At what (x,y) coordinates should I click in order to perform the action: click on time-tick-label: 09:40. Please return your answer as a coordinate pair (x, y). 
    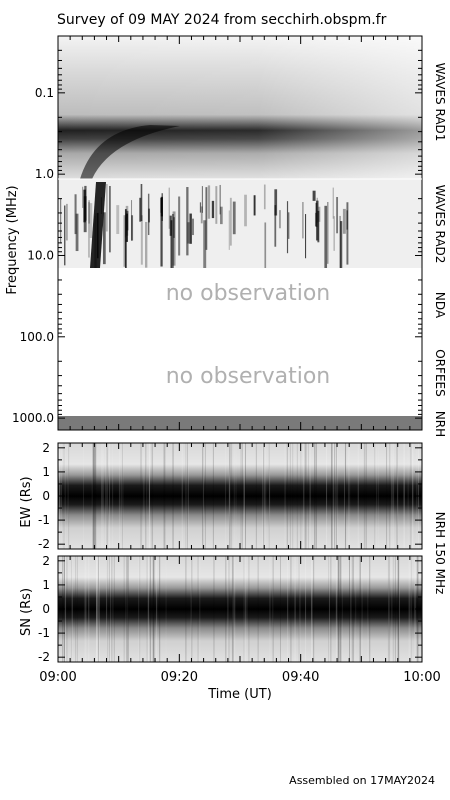
    Looking at the image, I should click on (300, 677).